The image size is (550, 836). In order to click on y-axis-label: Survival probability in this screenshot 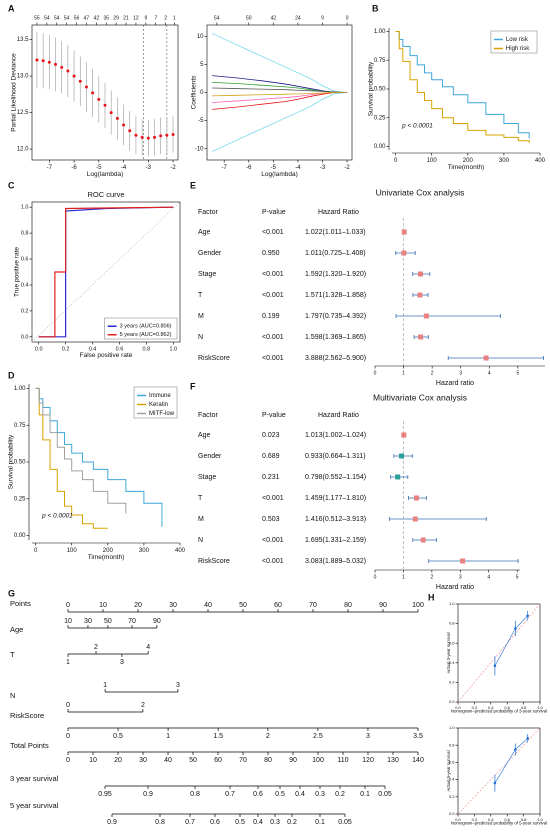, I will do `click(371, 88)`.